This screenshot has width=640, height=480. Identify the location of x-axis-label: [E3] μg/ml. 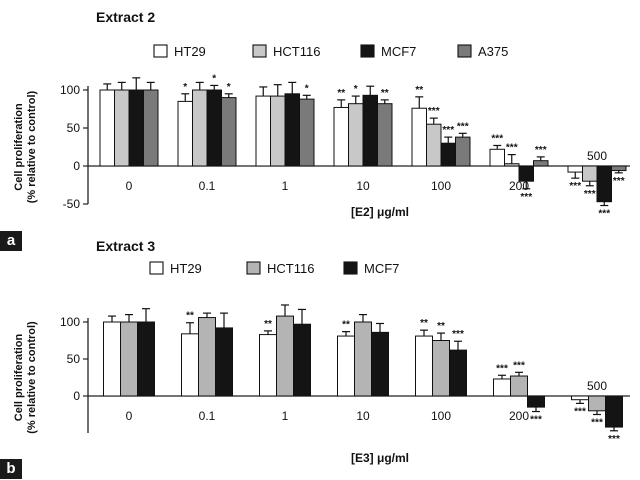
(380, 458).